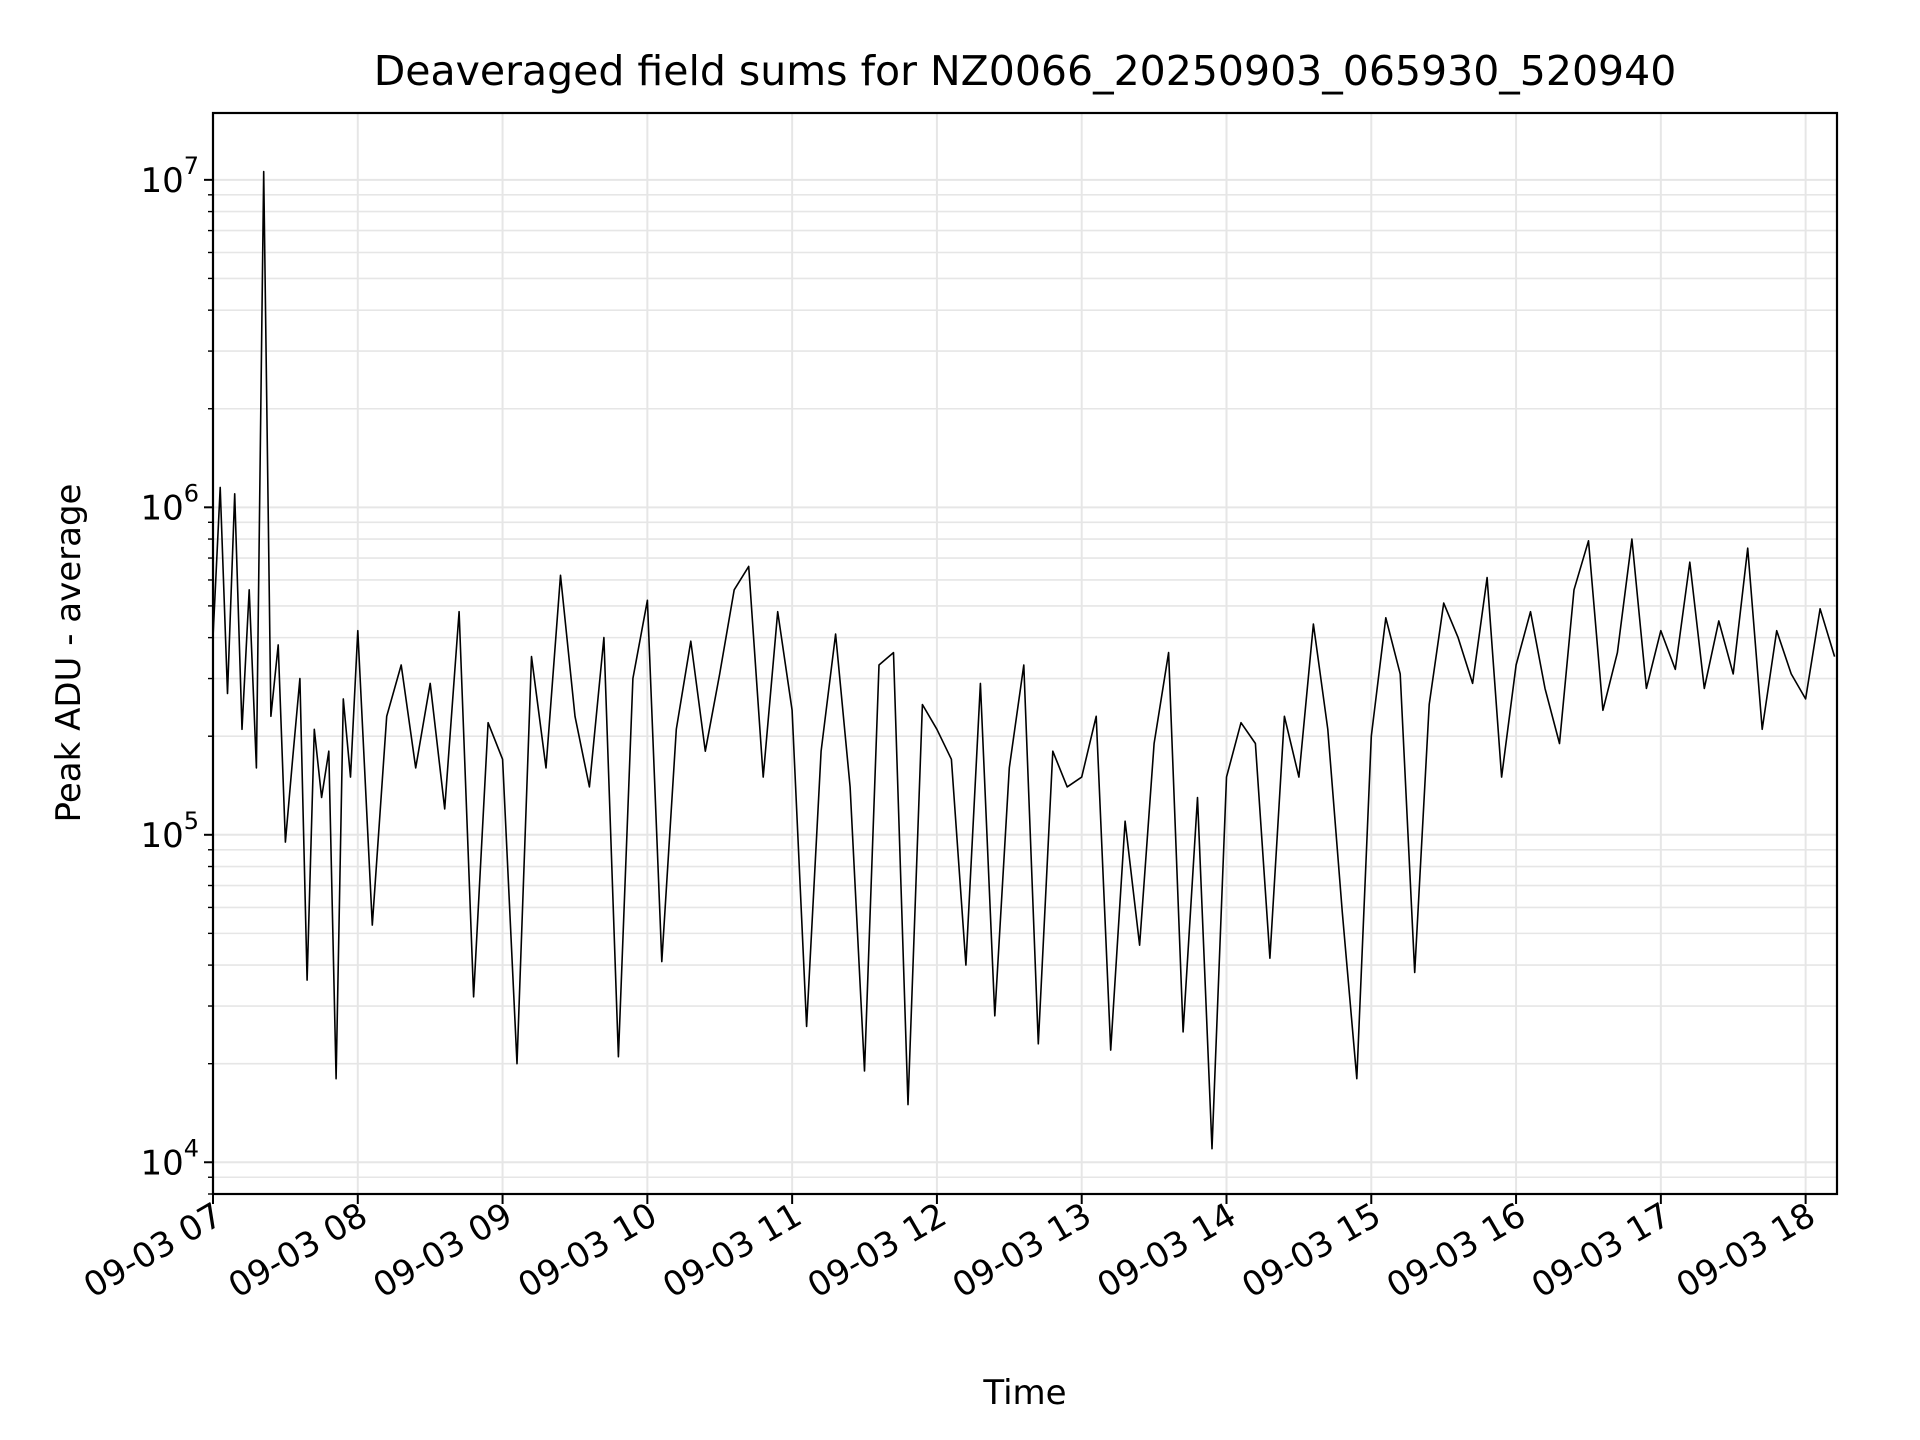 This screenshot has height=1440, width=1920. Describe the element at coordinates (69, 653) in the screenshot. I see `y-axis-label: Peak ADU - average` at that location.